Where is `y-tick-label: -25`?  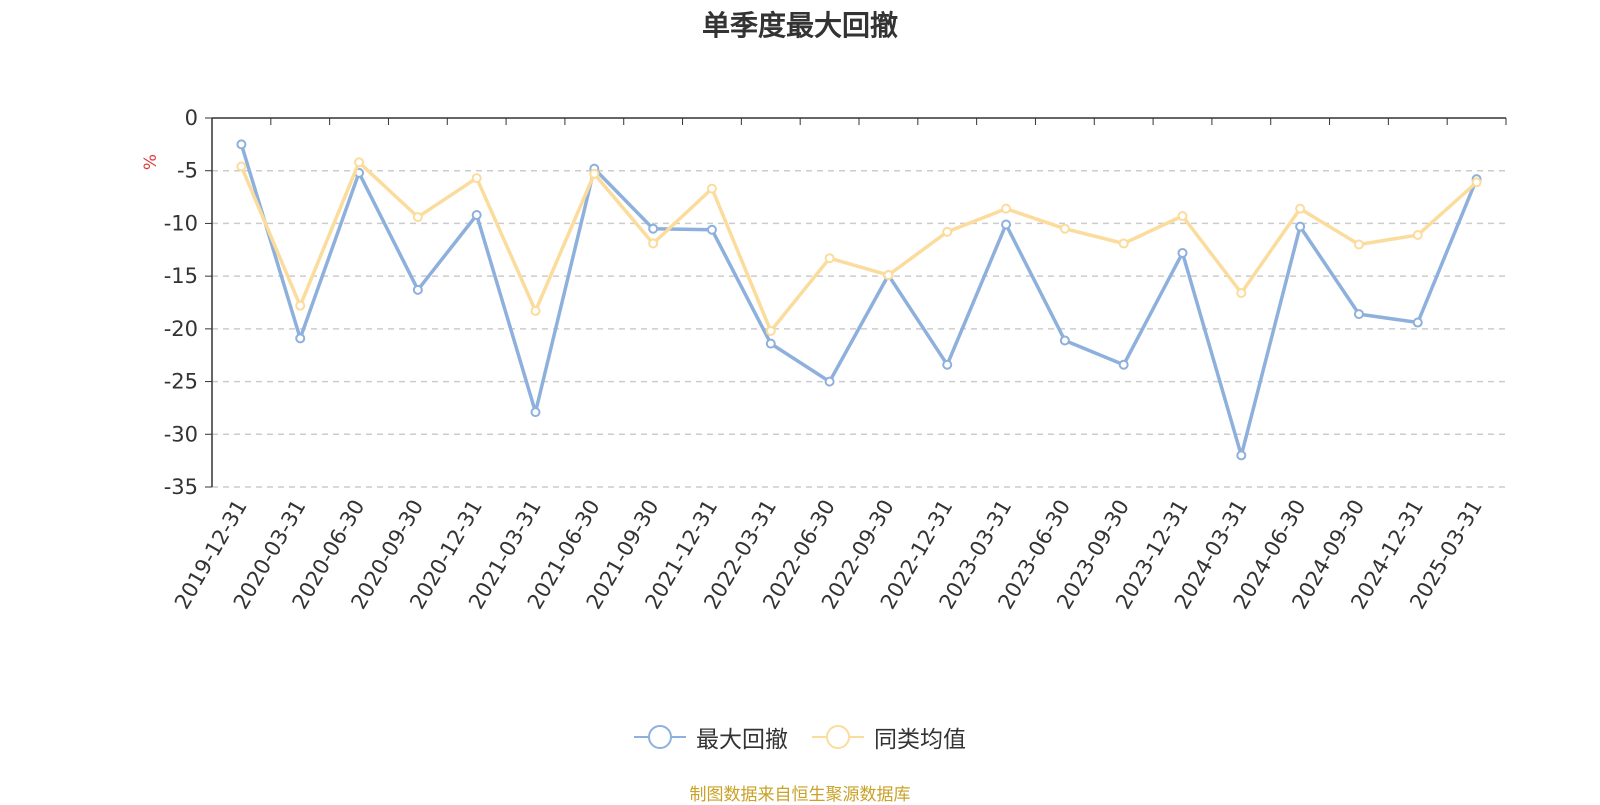
y-tick-label: -25 is located at coordinates (181, 382).